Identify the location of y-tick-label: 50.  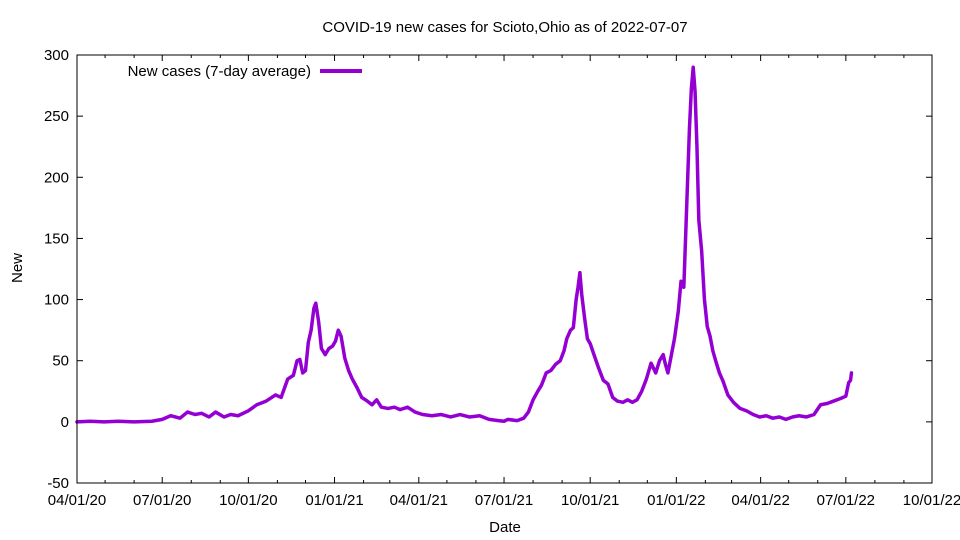
(60, 361).